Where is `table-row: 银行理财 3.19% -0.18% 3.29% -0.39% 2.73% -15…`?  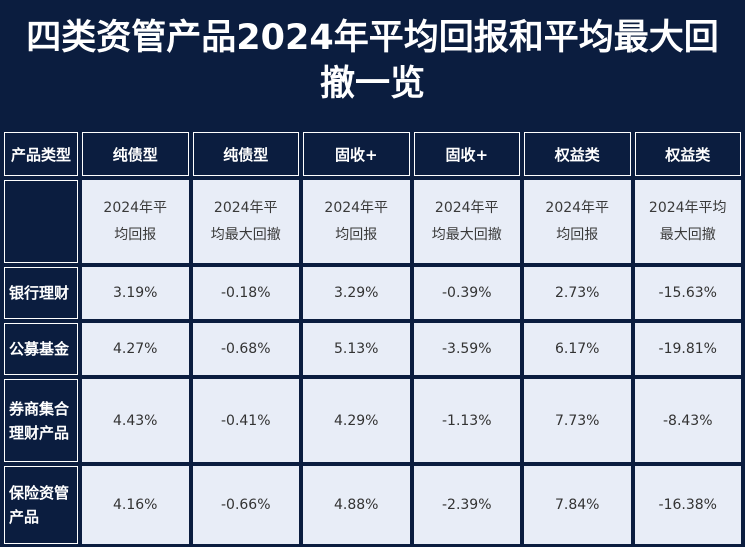
table-row: 银行理财 3.19% -0.18% 3.29% -0.39% 2.73% -15… is located at coordinates (372, 293).